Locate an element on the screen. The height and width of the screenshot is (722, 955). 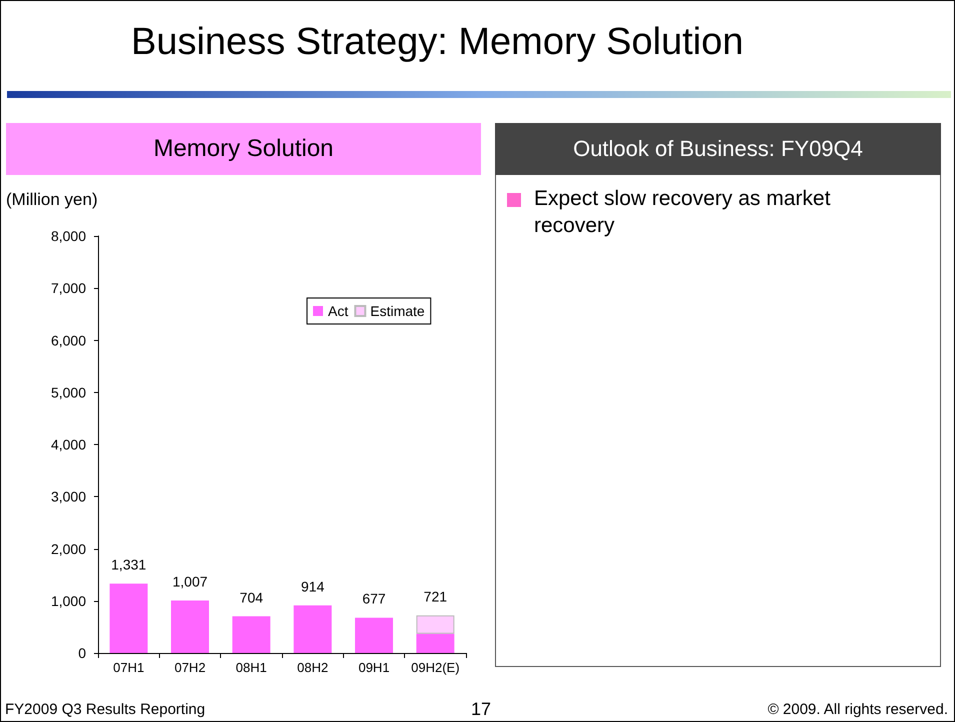
x-tick-label: 09H1 is located at coordinates (374, 667).